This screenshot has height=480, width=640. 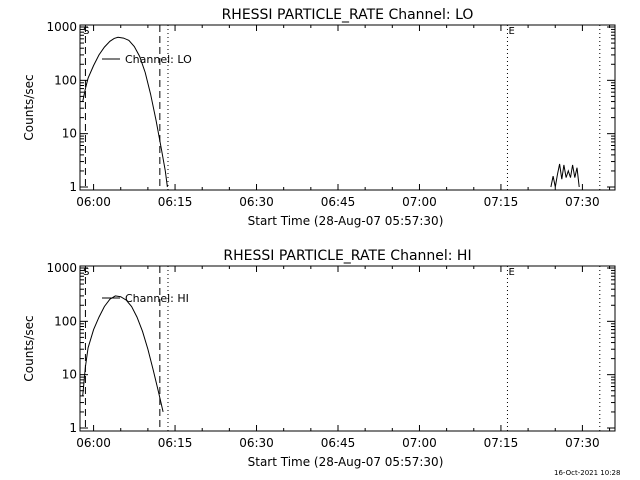 What do you see at coordinates (157, 298) in the screenshot?
I see `legend-label: Channel: HI` at bounding box center [157, 298].